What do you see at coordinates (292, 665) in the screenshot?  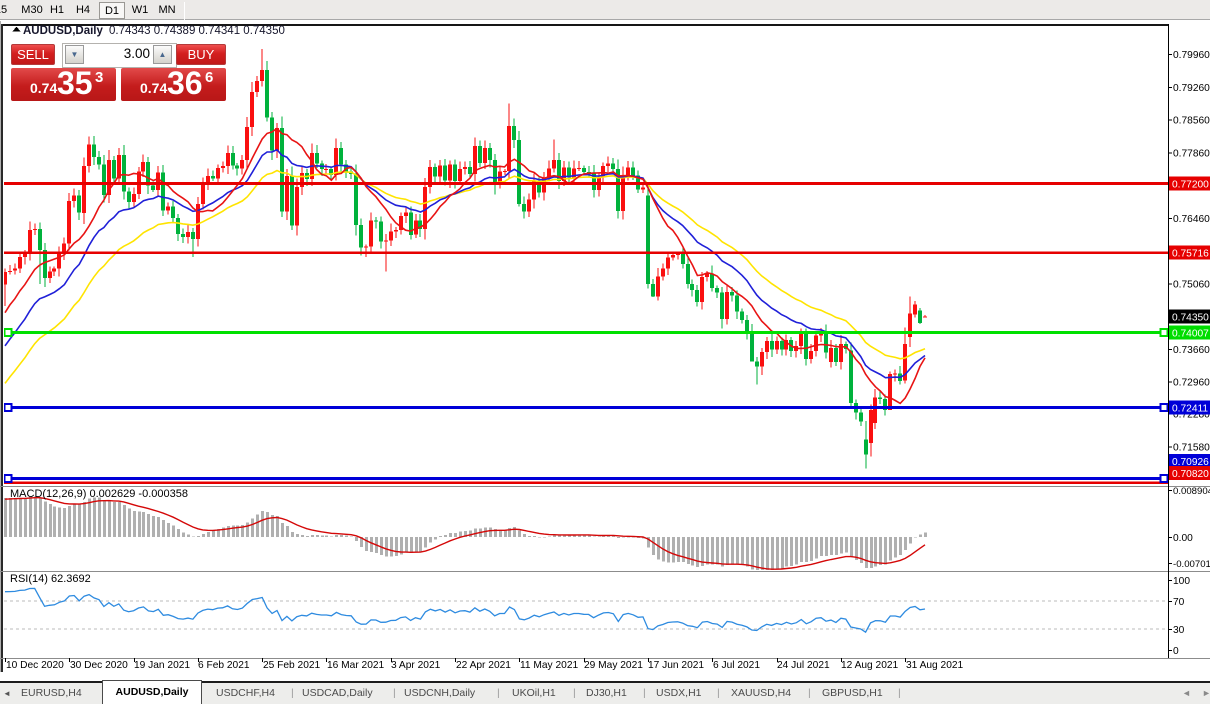 I see `svg-text: 25 Feb 2021` at bounding box center [292, 665].